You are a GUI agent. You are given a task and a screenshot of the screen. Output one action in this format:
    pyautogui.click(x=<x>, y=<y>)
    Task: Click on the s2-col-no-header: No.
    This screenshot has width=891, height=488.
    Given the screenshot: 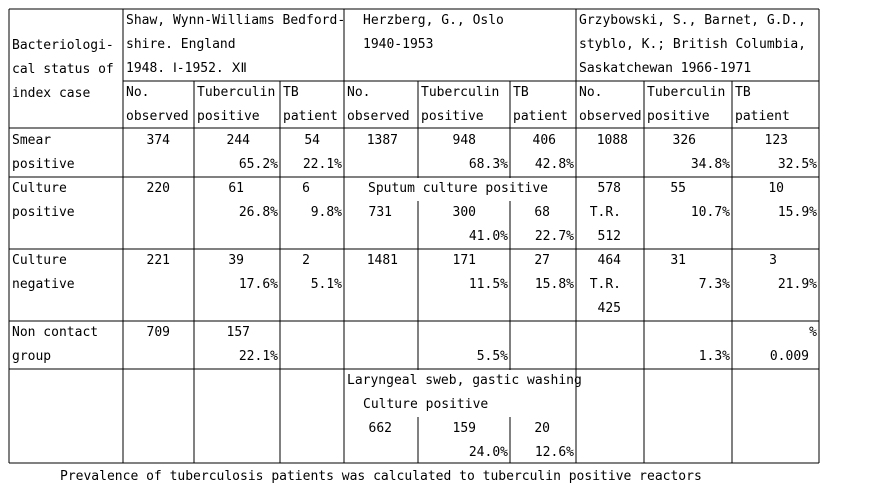 What is the action you would take?
    pyautogui.click(x=359, y=92)
    